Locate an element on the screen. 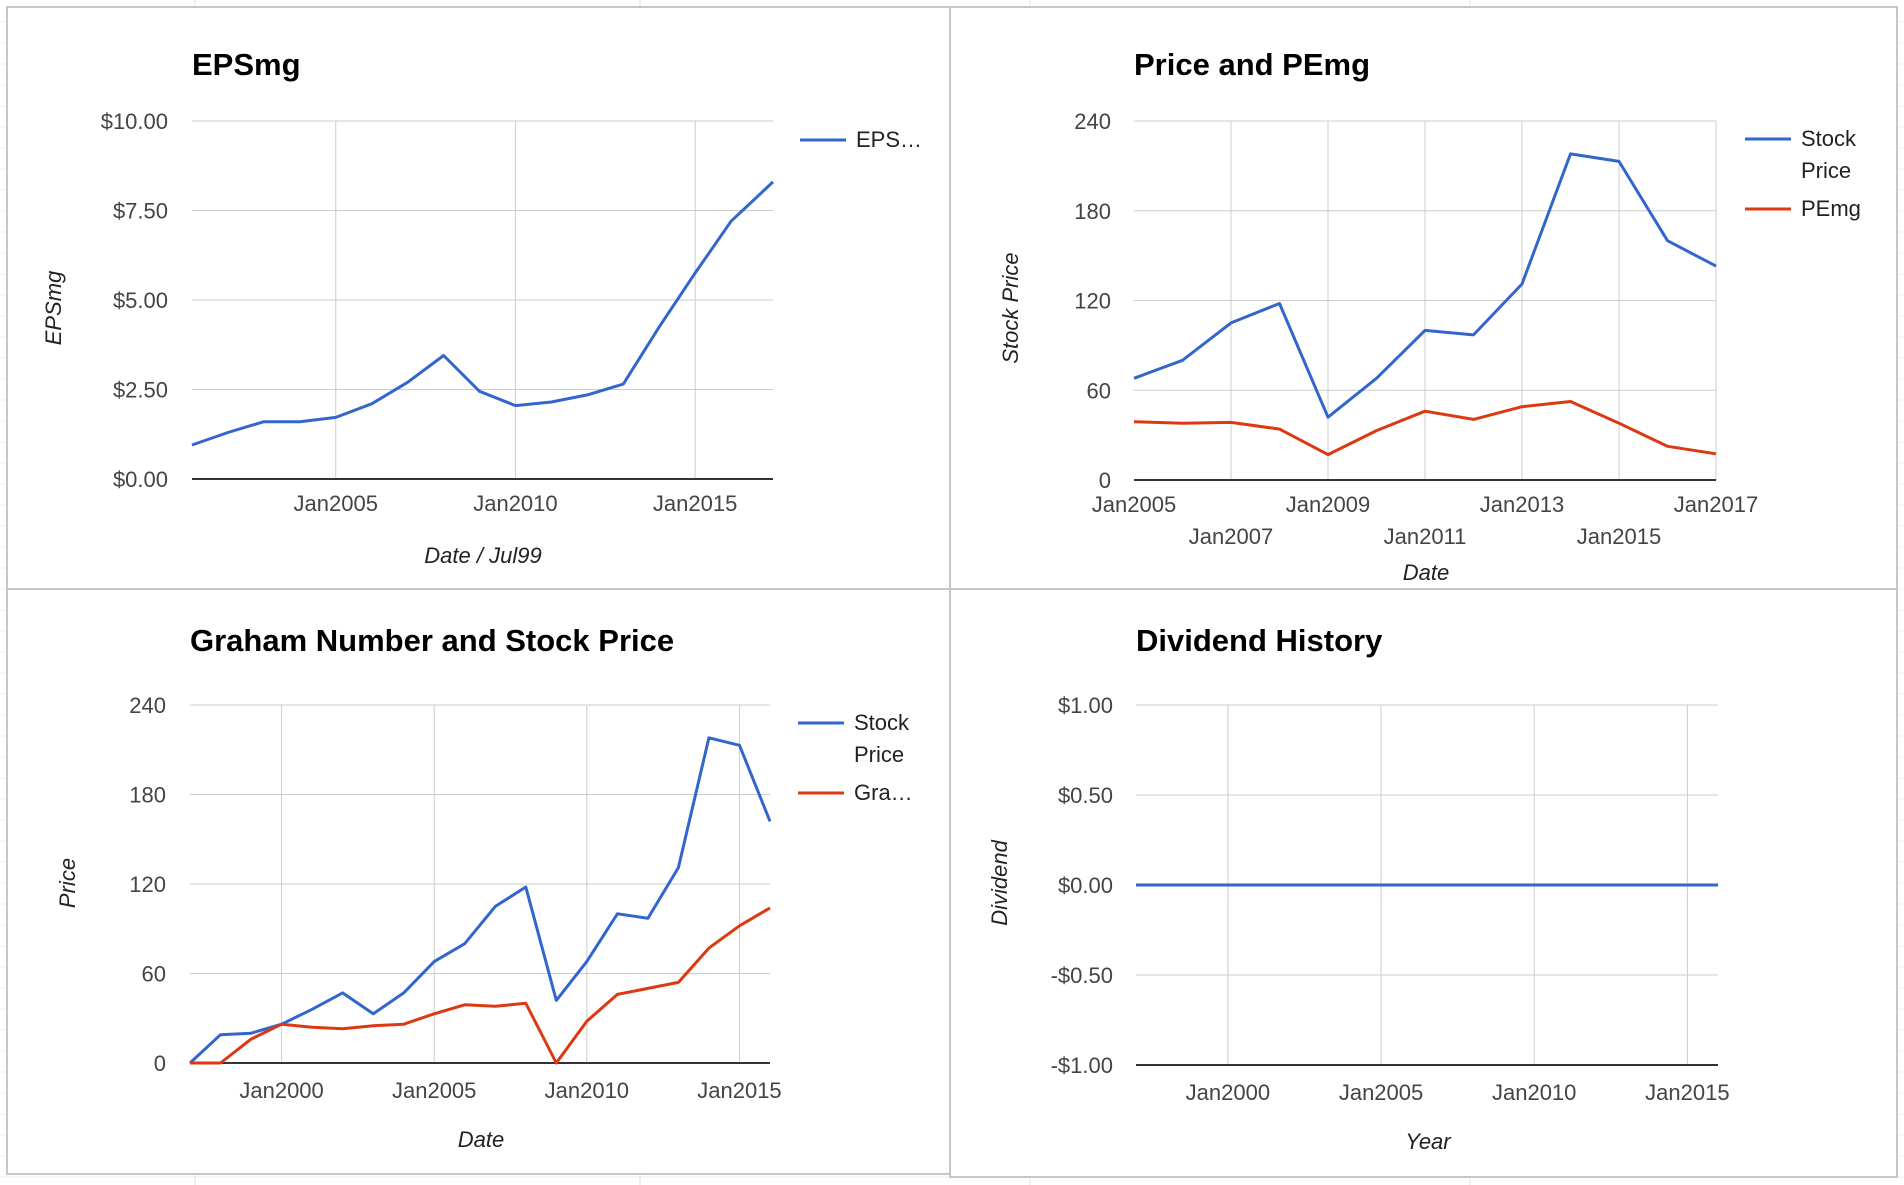 The width and height of the screenshot is (1904, 1185). y-tick-label: $0.50 is located at coordinates (1085, 795).